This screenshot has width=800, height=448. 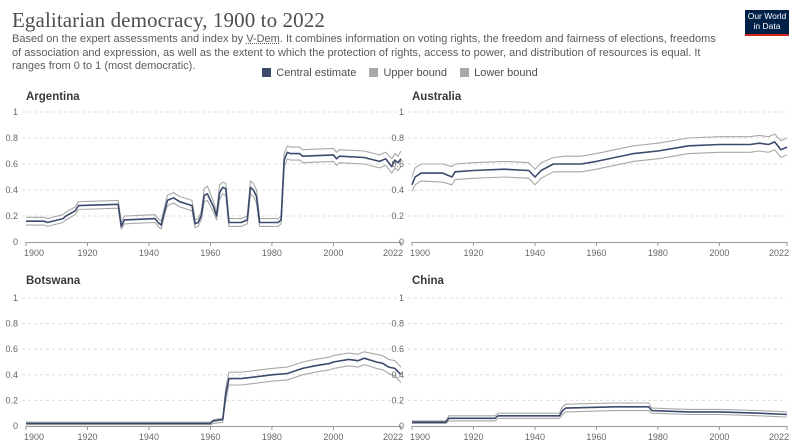 I want to click on panel-title-china: China, so click(x=428, y=281).